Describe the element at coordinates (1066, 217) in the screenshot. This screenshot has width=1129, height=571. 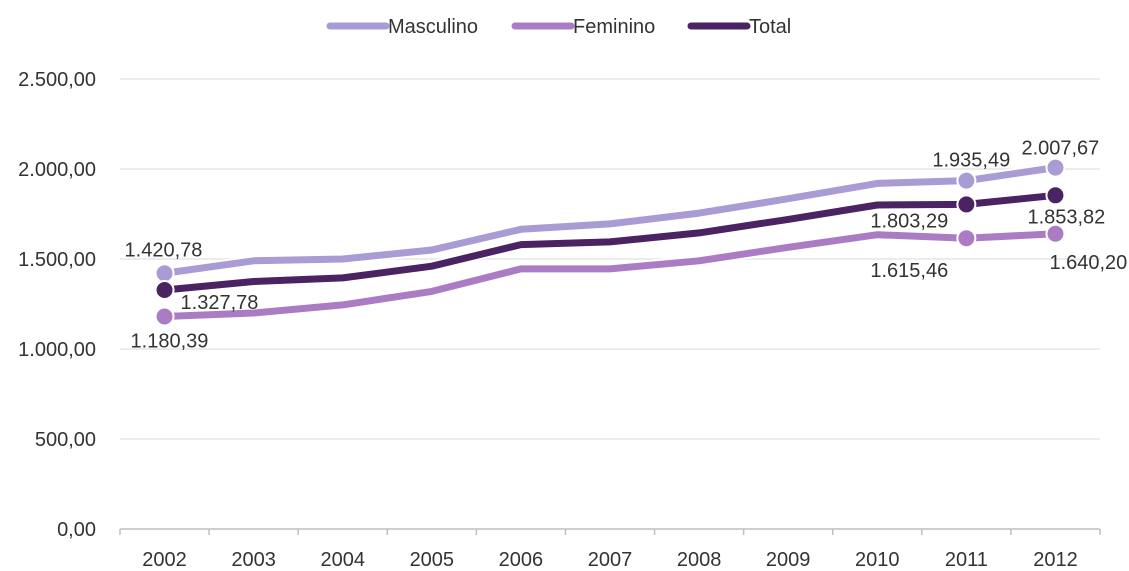
I see `data-label: 1.853,82` at that location.